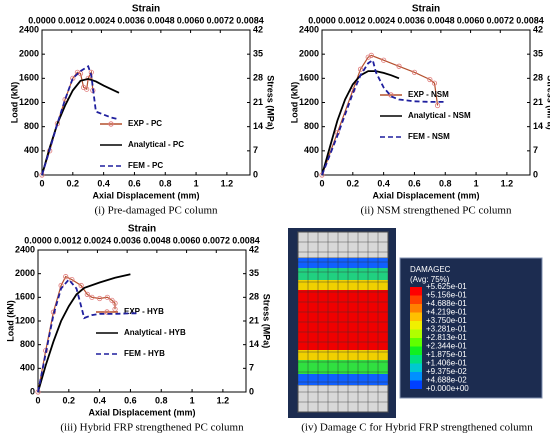 This screenshot has width=550, height=438. I want to click on caption: (i) Pre-damaged PC column, so click(156, 211).